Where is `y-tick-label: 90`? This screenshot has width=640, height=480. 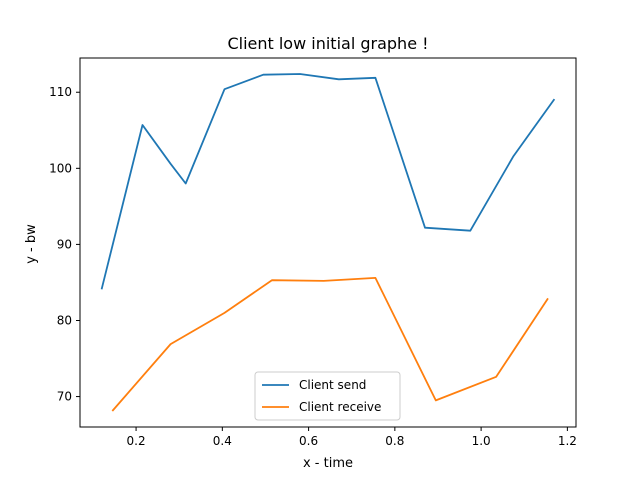 y-tick-label: 90 is located at coordinates (64, 244).